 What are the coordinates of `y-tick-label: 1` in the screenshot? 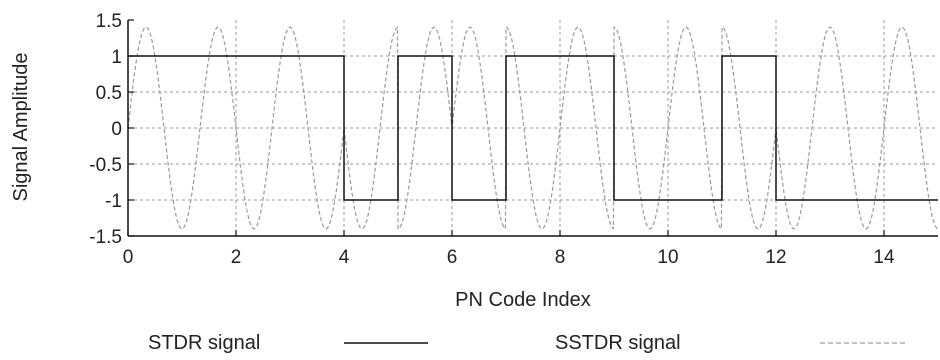 It's located at (116, 57).